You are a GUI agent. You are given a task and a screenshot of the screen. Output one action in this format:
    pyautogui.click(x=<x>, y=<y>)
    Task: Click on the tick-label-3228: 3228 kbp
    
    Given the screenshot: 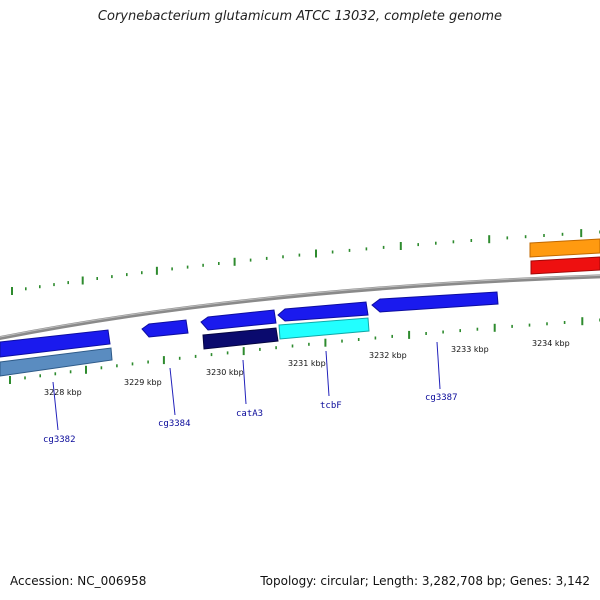 What is the action you would take?
    pyautogui.click(x=63, y=392)
    